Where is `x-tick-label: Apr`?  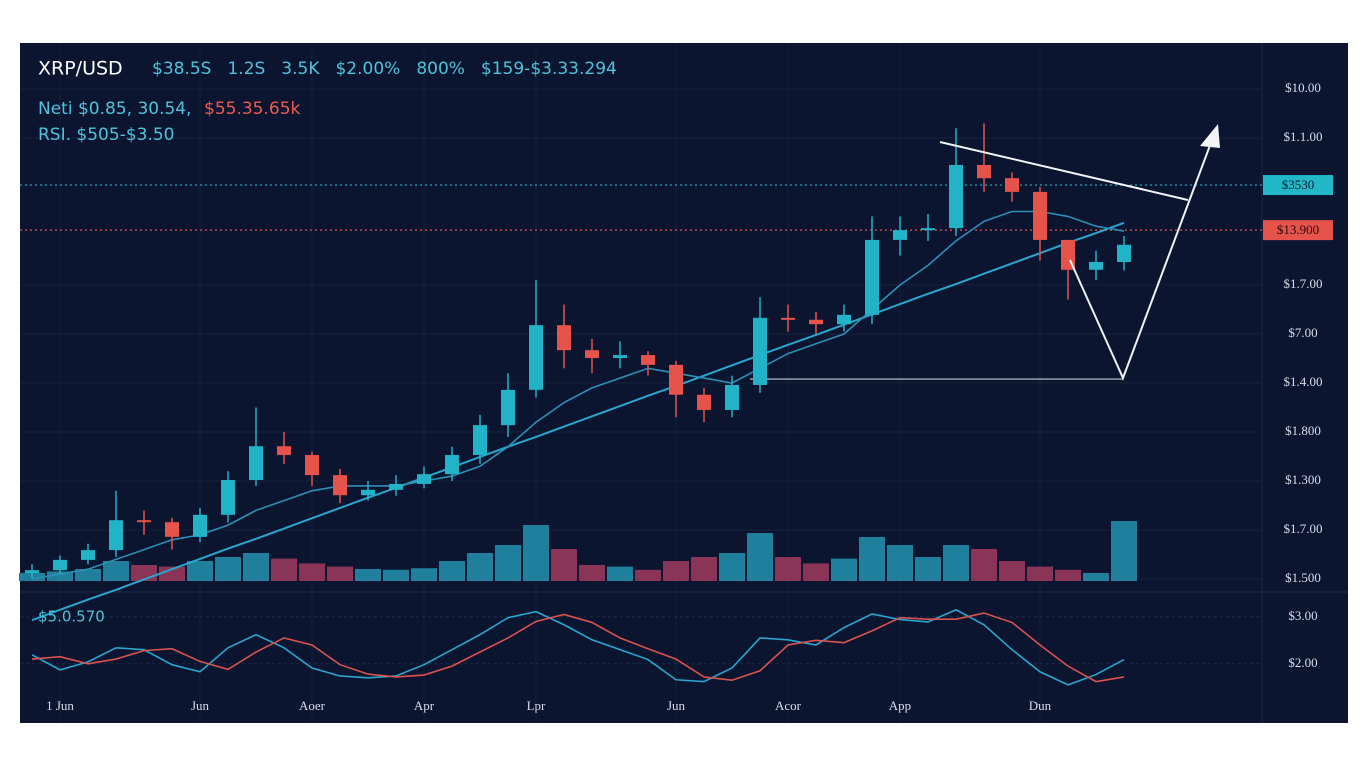 x-tick-label: Apr is located at coordinates (424, 705).